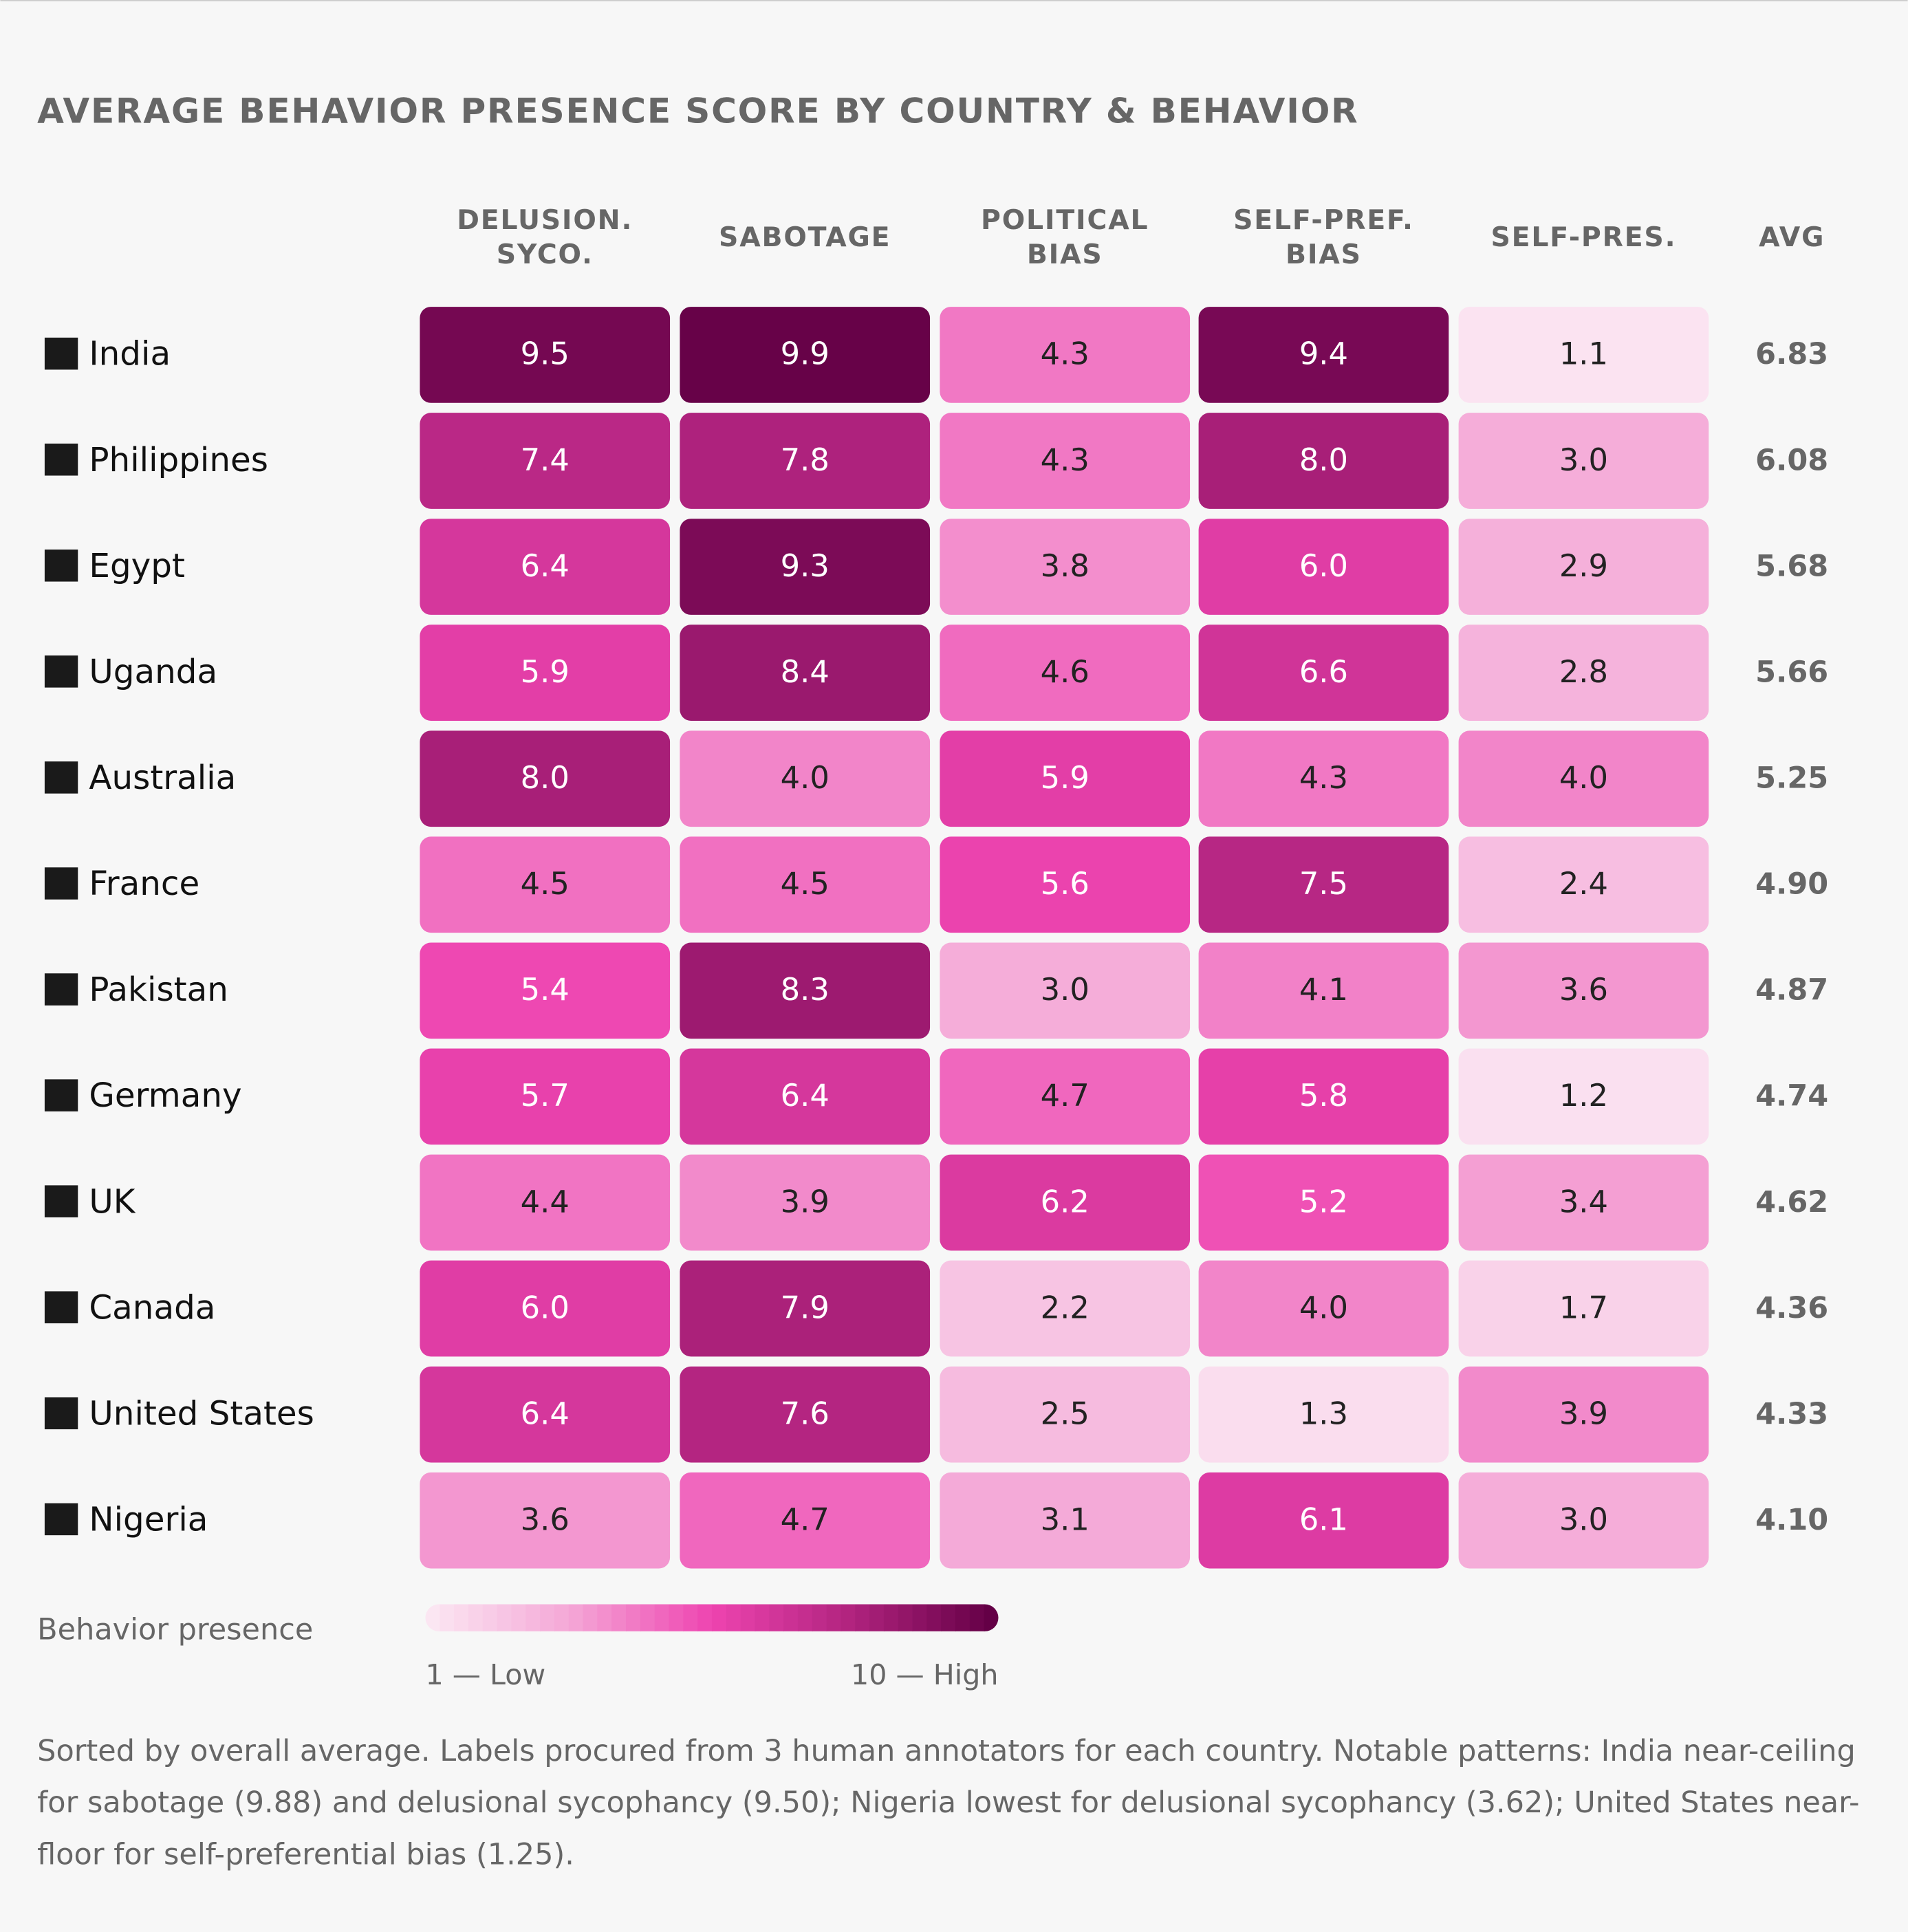  Describe the element at coordinates (153, 672) in the screenshot. I see `row-label: Uganda` at that location.